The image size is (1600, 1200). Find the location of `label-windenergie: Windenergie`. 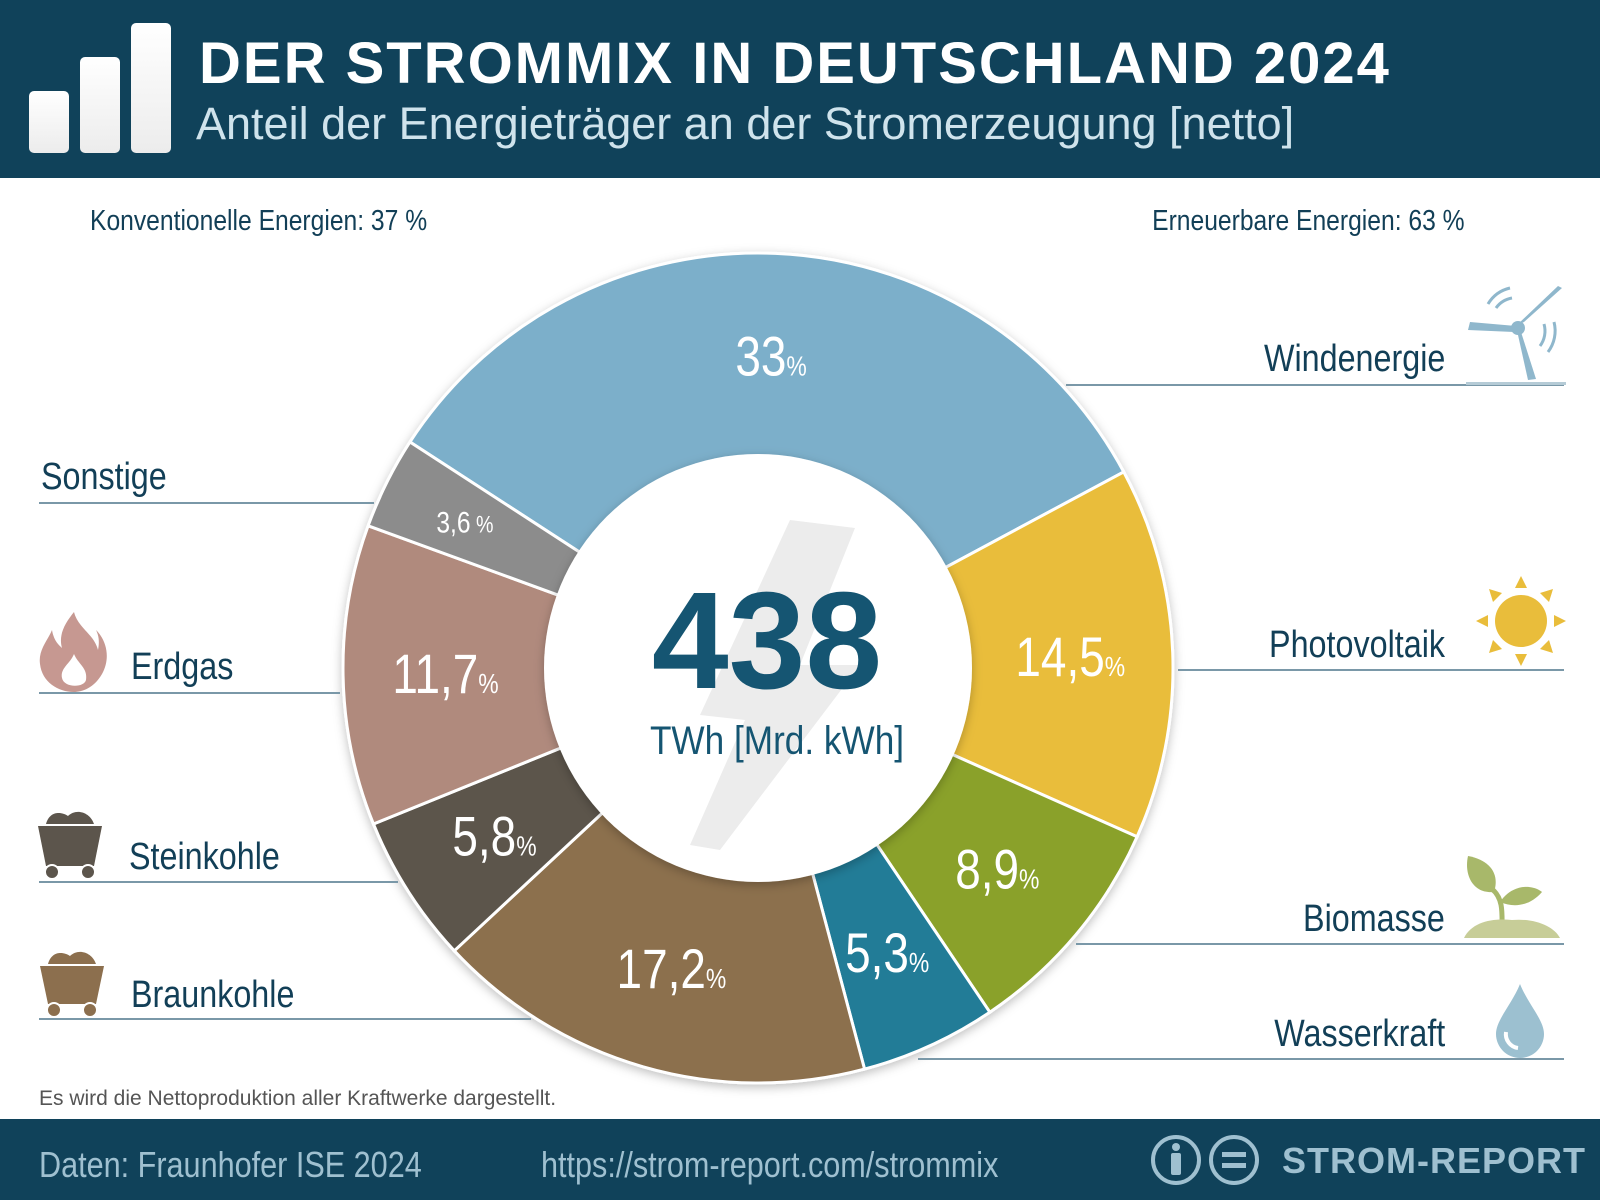

label-windenergie: Windenergie is located at coordinates (1354, 359).